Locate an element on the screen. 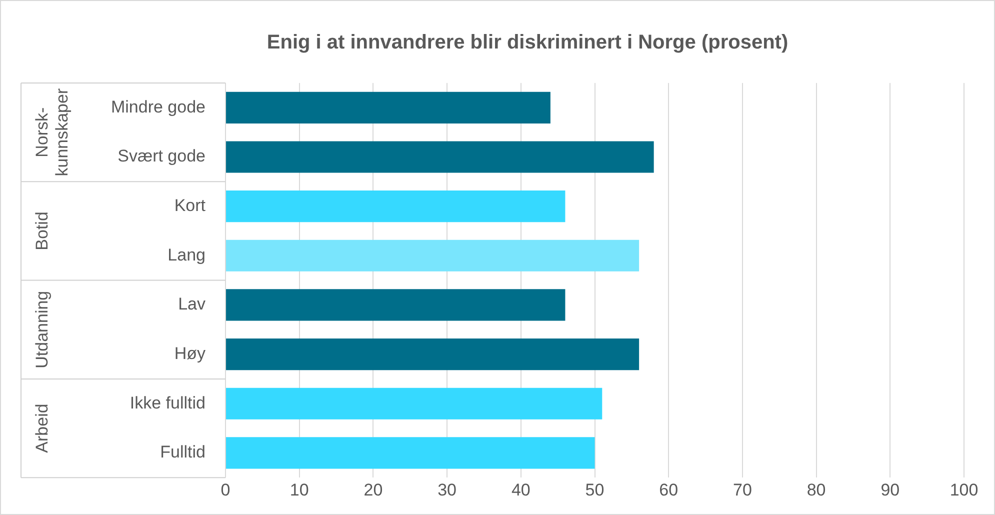  x-tick-label: 40 is located at coordinates (520, 490).